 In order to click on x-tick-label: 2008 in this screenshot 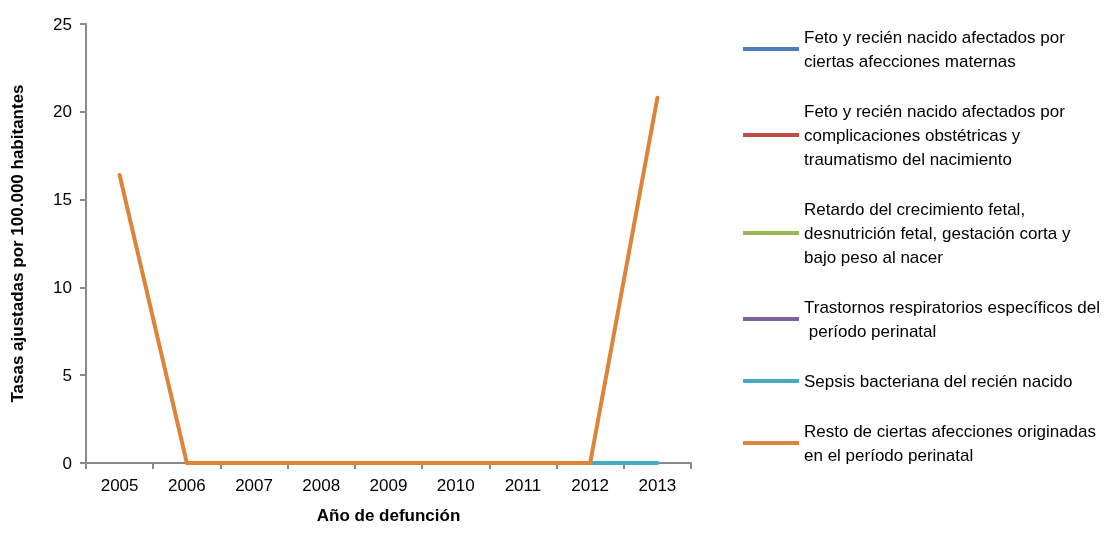, I will do `click(321, 485)`.